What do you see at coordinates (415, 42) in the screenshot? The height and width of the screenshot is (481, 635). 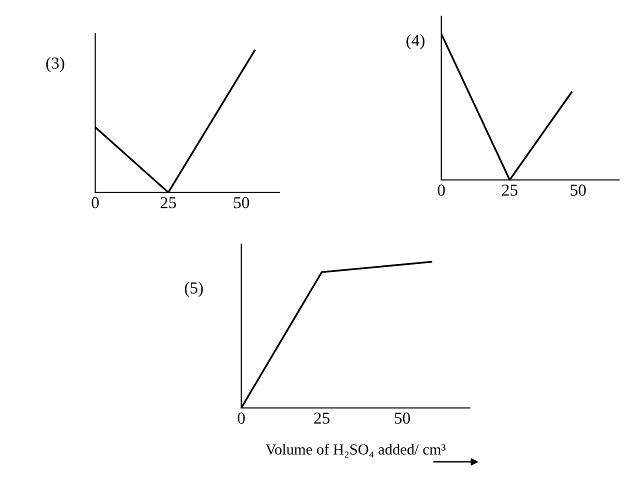 I see `chart-title: (4)` at bounding box center [415, 42].